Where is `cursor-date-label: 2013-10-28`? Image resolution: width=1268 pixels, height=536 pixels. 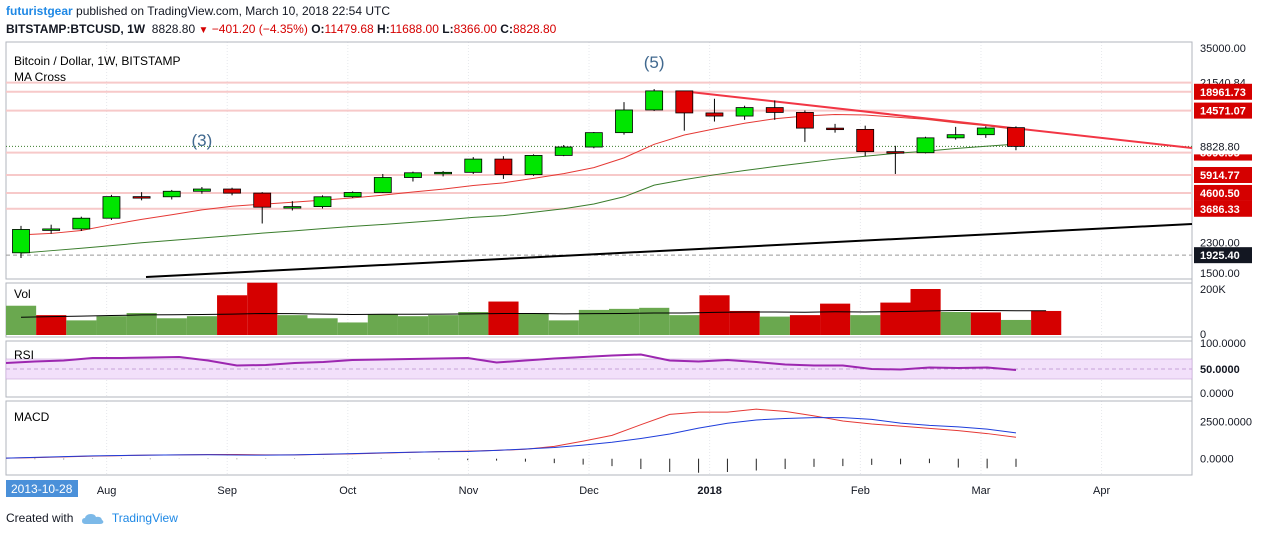
cursor-date-label: 2013-10-28 is located at coordinates (42, 489).